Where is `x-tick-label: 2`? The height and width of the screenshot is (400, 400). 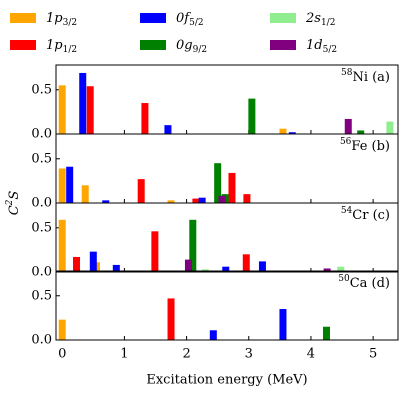
x-tick-label: 2 is located at coordinates (186, 354).